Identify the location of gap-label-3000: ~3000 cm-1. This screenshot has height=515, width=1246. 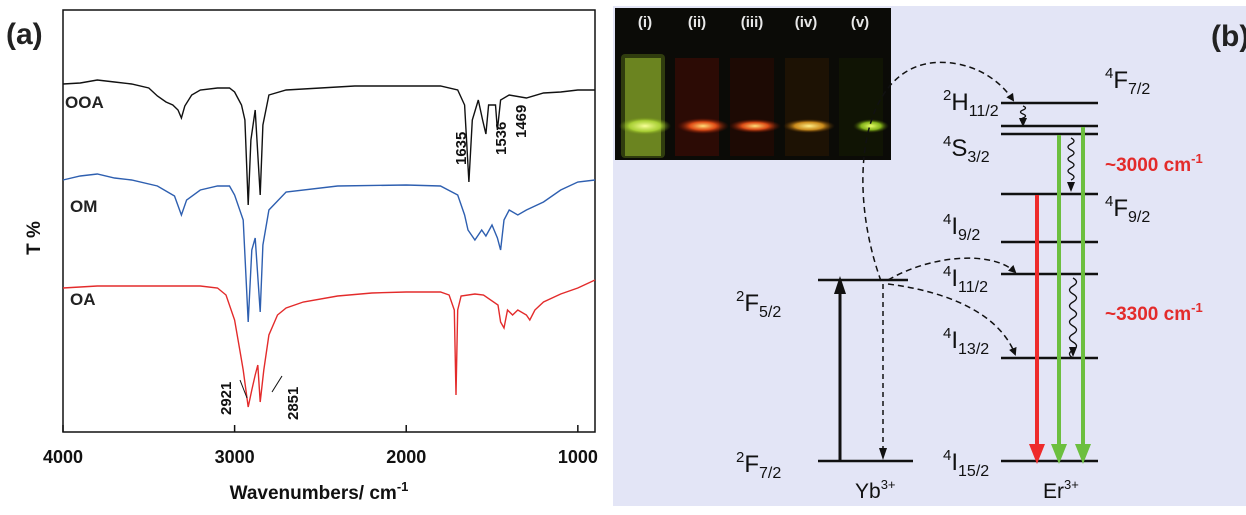
(1154, 163).